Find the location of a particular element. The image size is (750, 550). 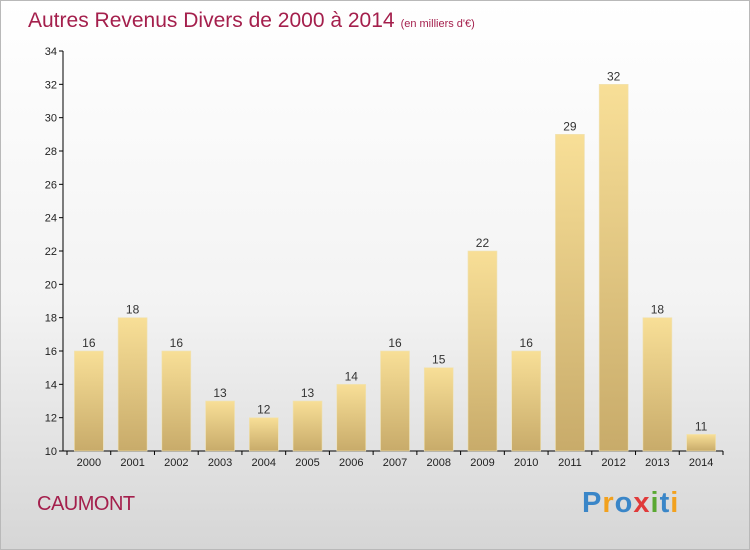

bar-2005 is located at coordinates (307, 426).